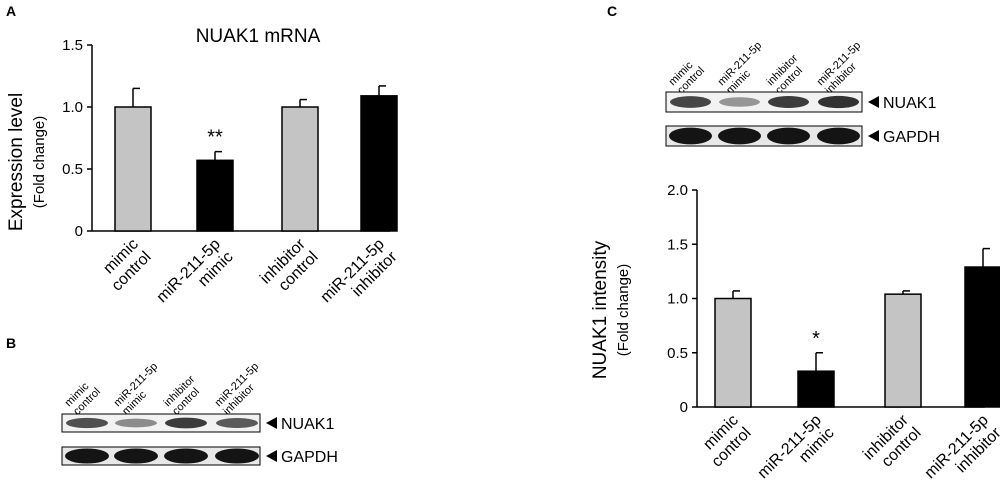  Describe the element at coordinates (816, 339) in the screenshot. I see `significance-marker: *` at that location.